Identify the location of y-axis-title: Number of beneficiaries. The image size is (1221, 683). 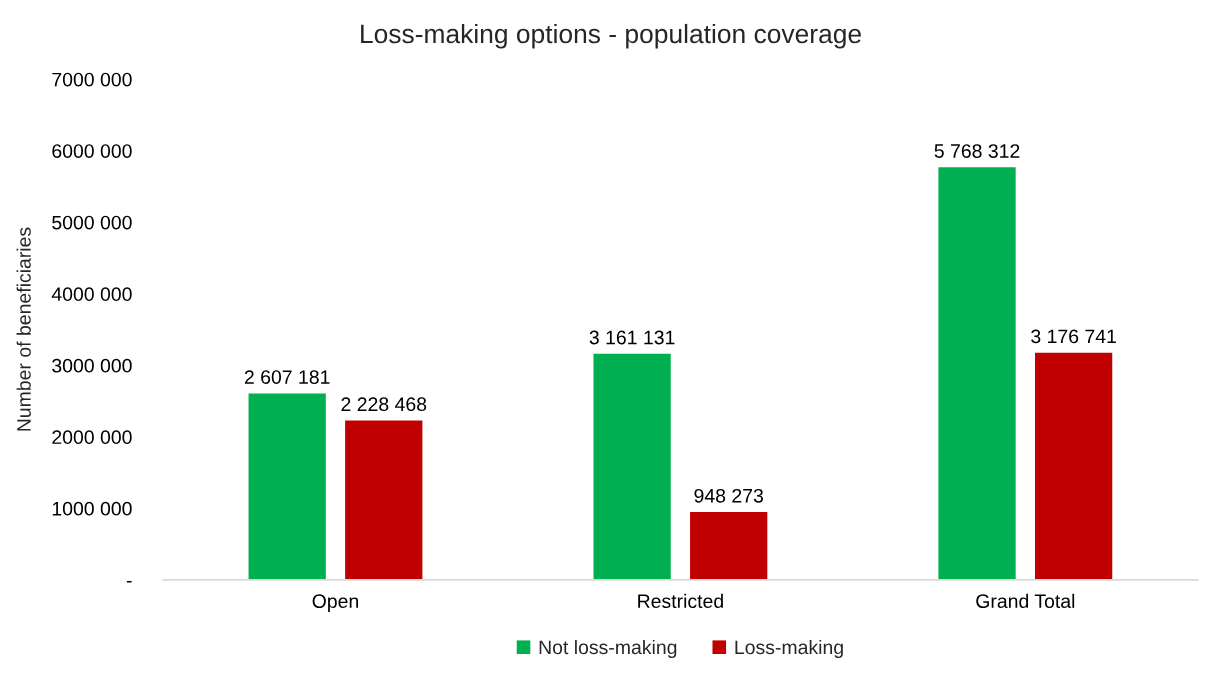
(23, 329).